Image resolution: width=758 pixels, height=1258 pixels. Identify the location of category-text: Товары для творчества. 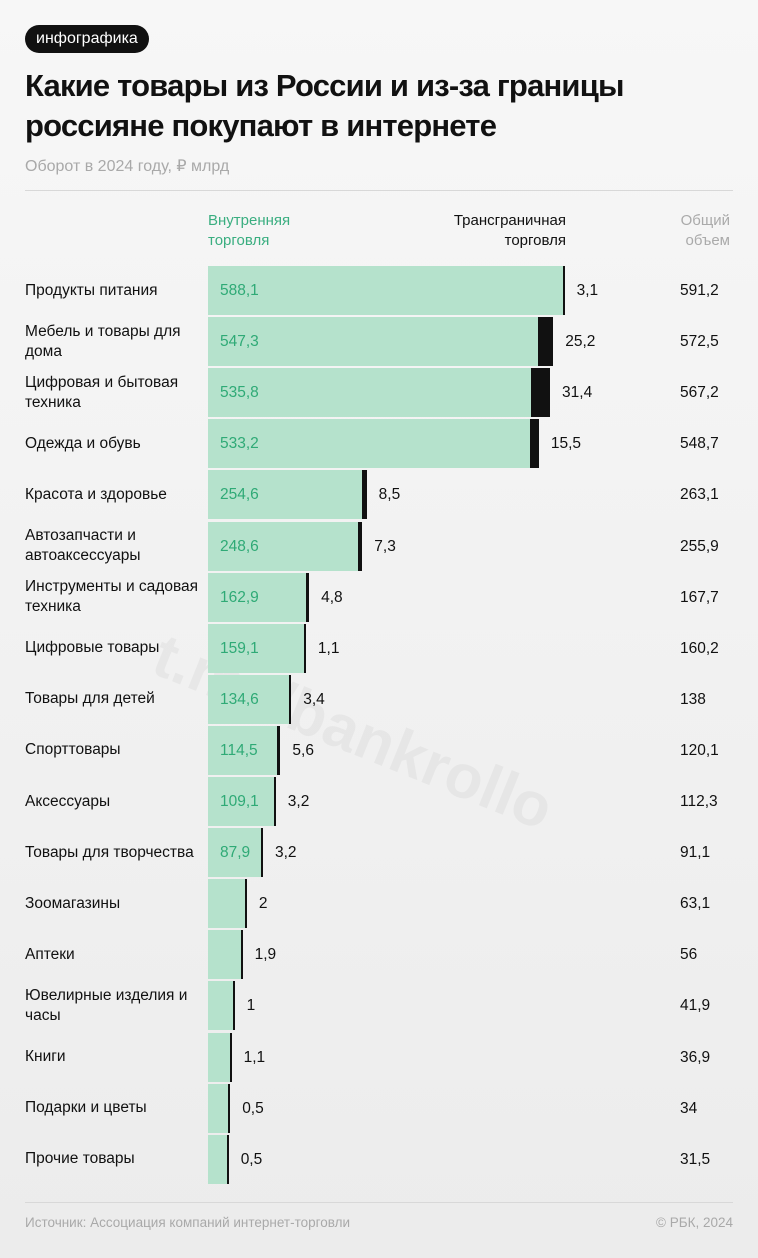
(109, 852).